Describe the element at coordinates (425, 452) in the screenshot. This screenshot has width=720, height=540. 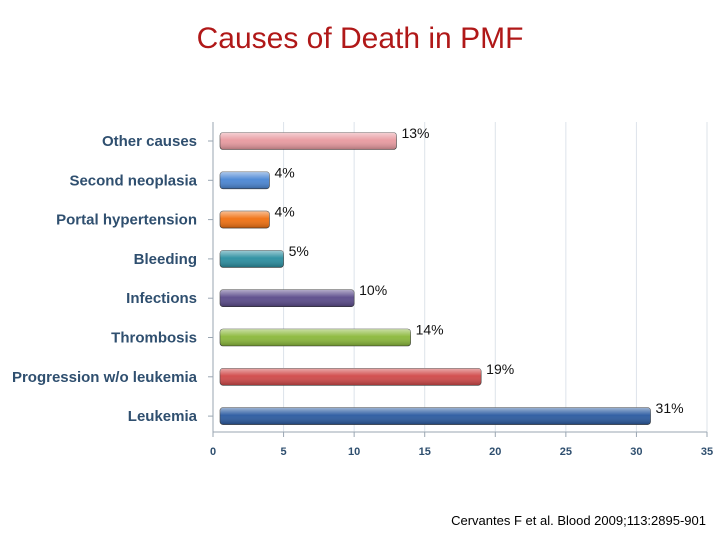
I see `x-tick-label: 15` at that location.